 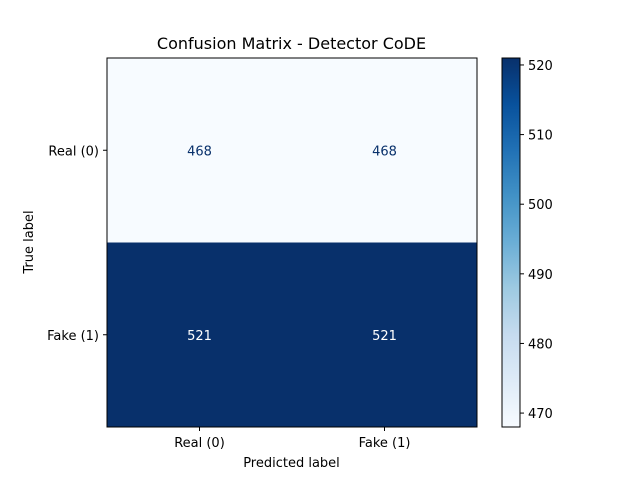 What do you see at coordinates (73, 151) in the screenshot?
I see `y-tick-label: Real (0)` at bounding box center [73, 151].